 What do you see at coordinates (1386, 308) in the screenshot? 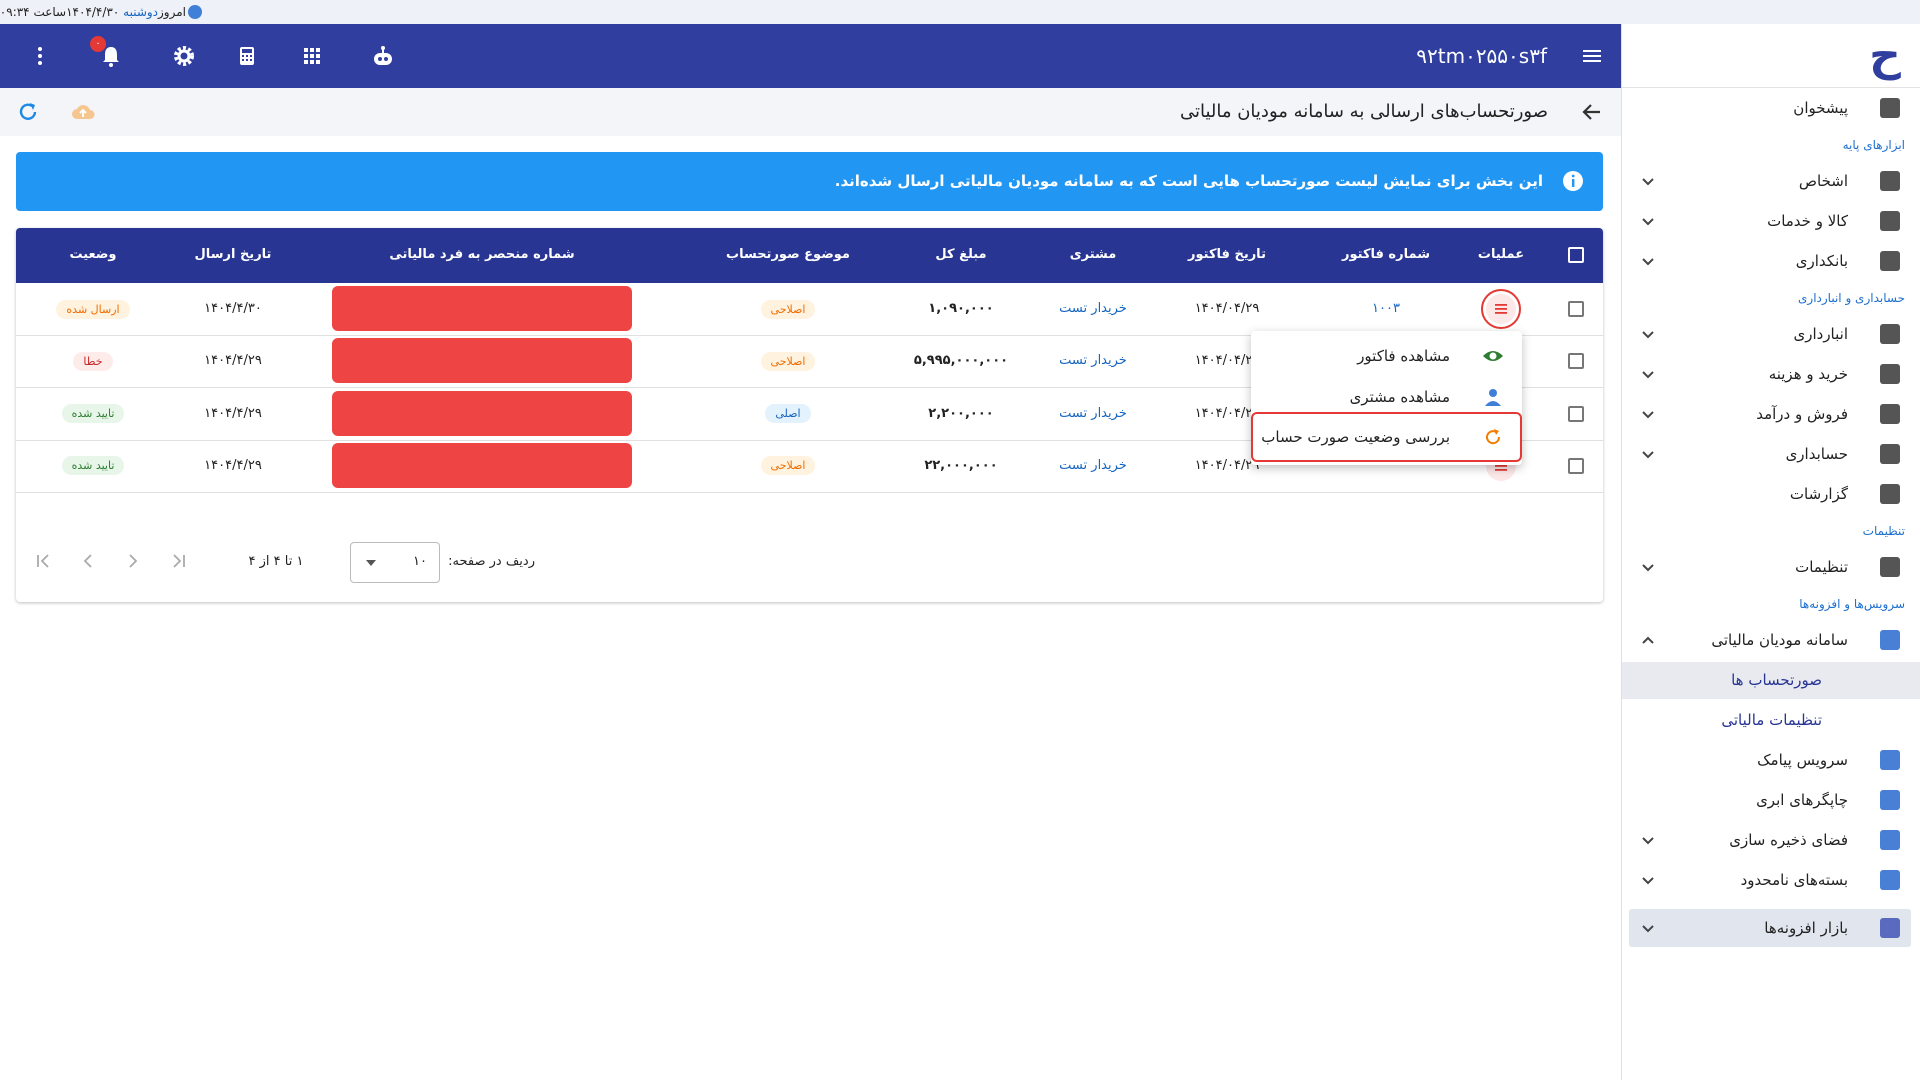
I see `invoice-number: ۱۰۰۳` at bounding box center [1386, 308].